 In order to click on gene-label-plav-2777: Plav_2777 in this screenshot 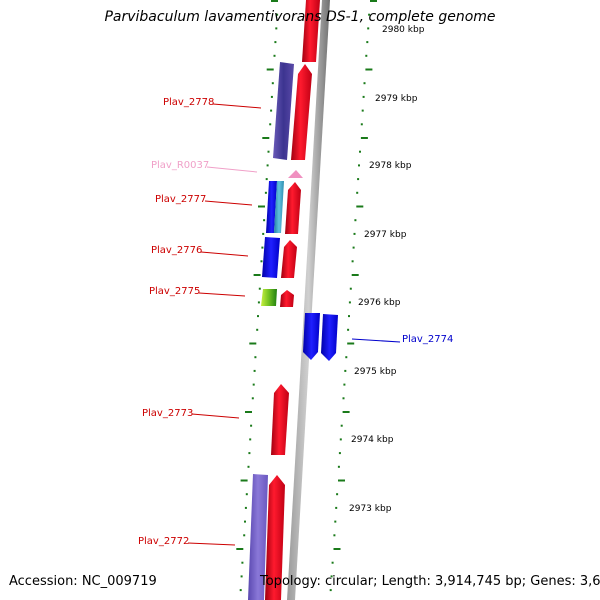, I will do `click(181, 199)`.